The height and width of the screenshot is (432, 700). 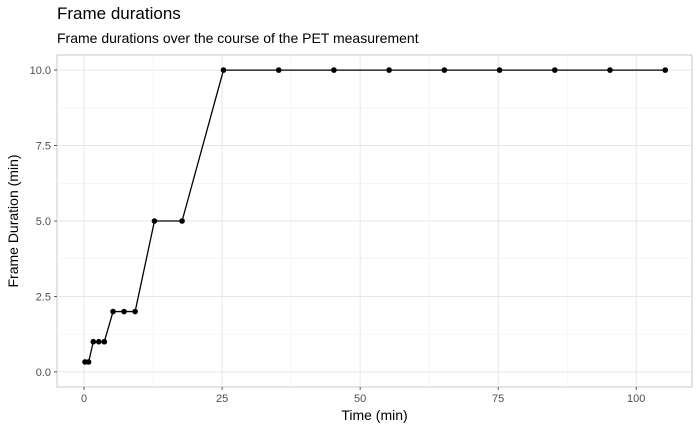 I want to click on x-tick-label-0: 0, so click(x=84, y=399).